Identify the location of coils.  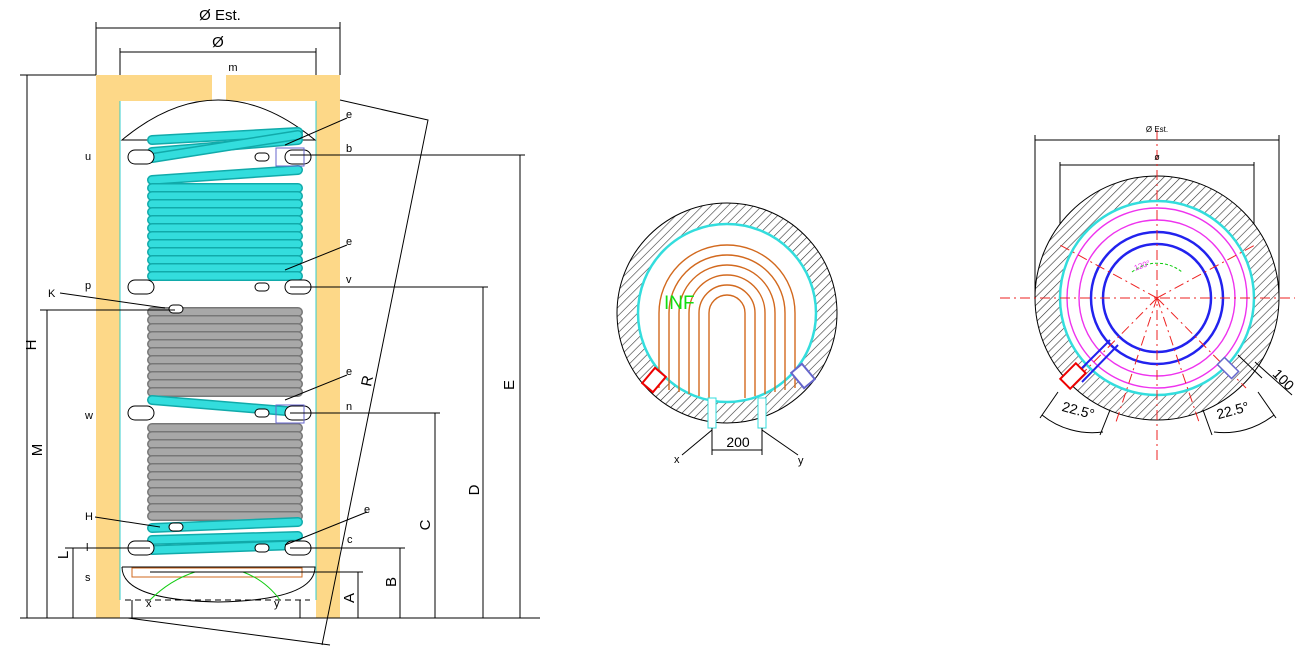
(225, 341).